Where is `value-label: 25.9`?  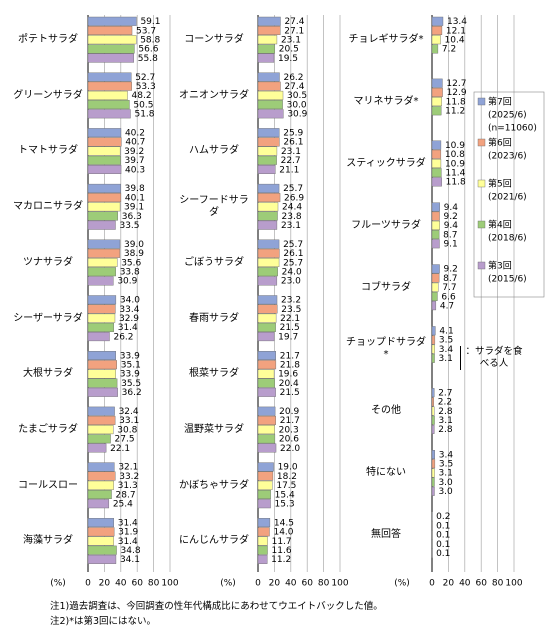
value-label: 25.9 is located at coordinates (293, 134).